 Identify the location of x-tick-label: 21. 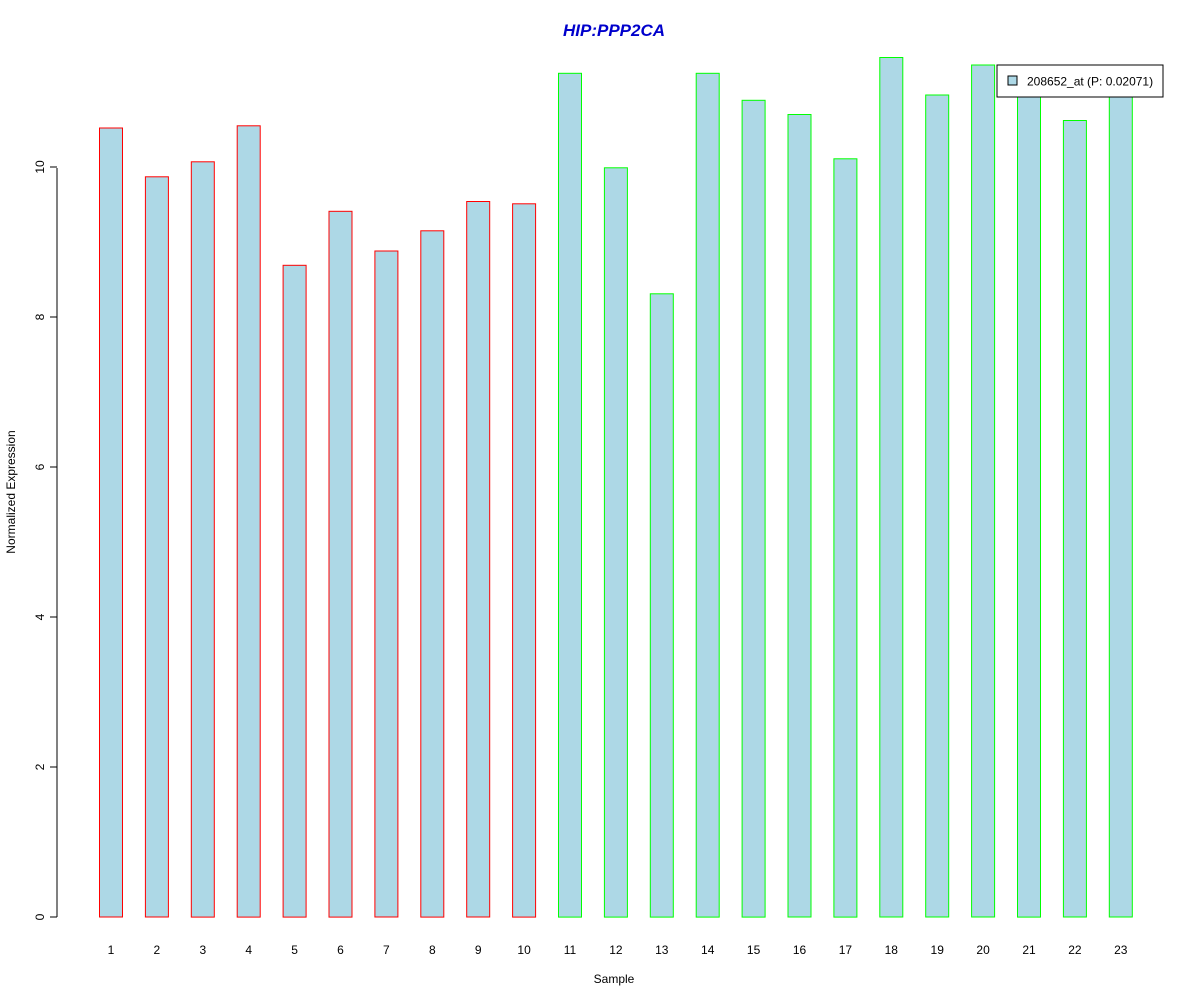
(1029, 950).